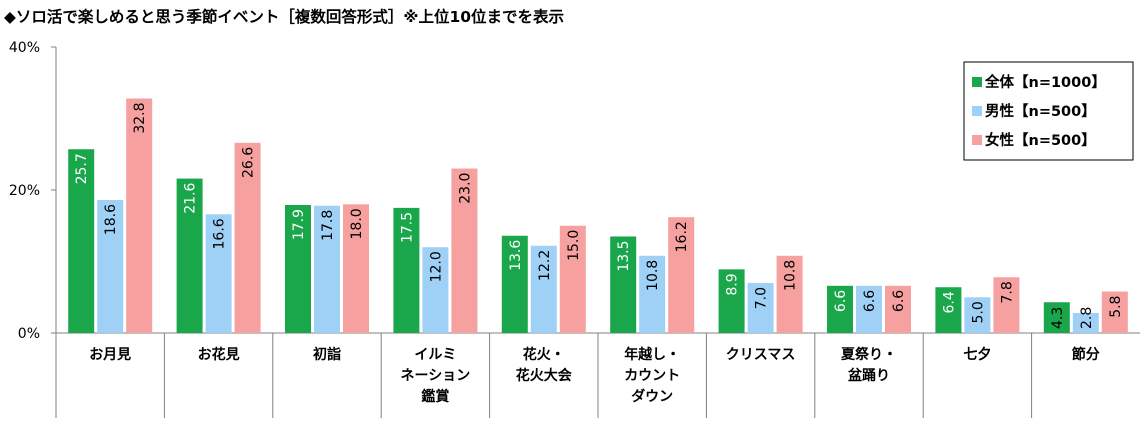 The height and width of the screenshot is (439, 1147). I want to click on category-label: ネーション, so click(436, 376).